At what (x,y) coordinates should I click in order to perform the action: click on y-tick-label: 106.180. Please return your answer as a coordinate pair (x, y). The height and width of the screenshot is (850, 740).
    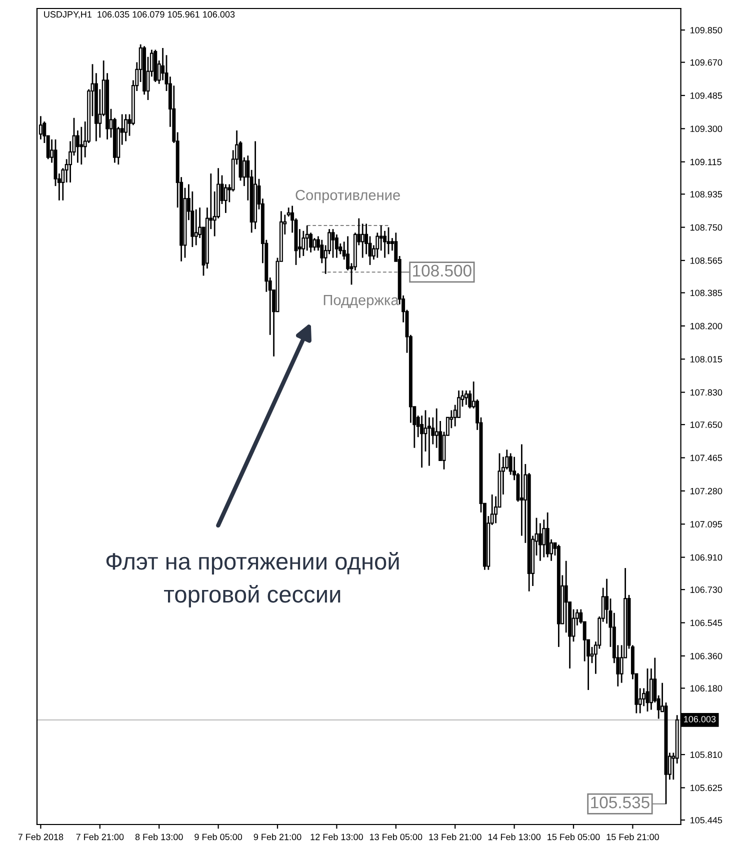
    Looking at the image, I should click on (706, 688).